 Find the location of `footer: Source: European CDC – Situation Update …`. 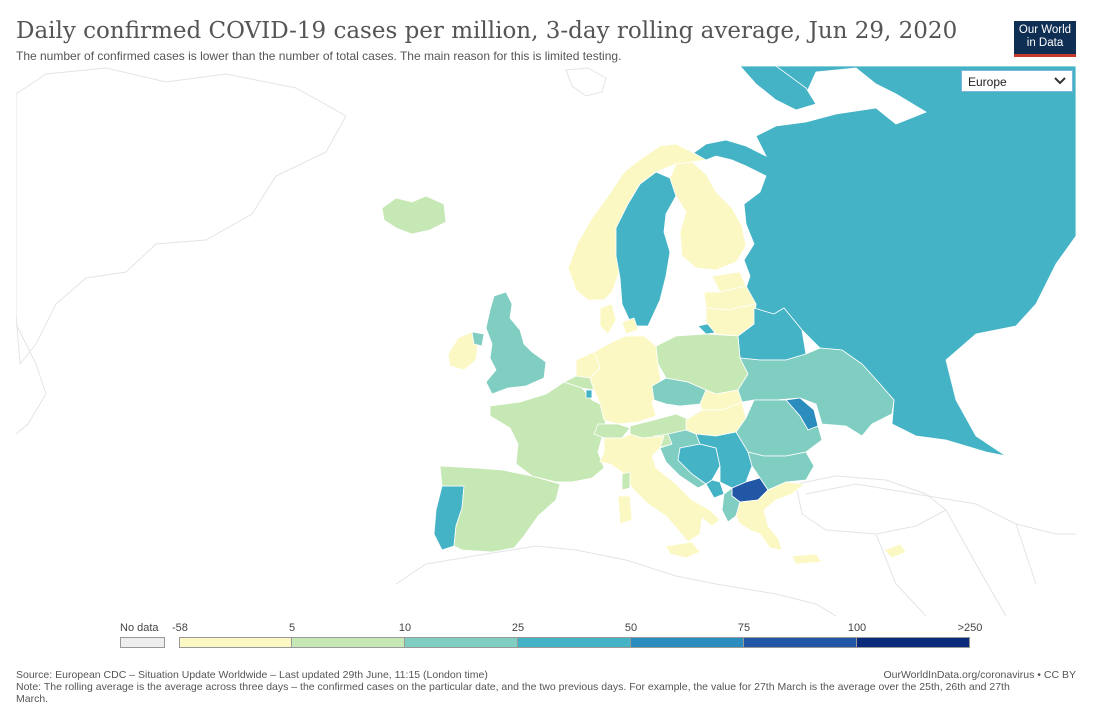

footer: Source: European CDC – Situation Update … is located at coordinates (546, 687).